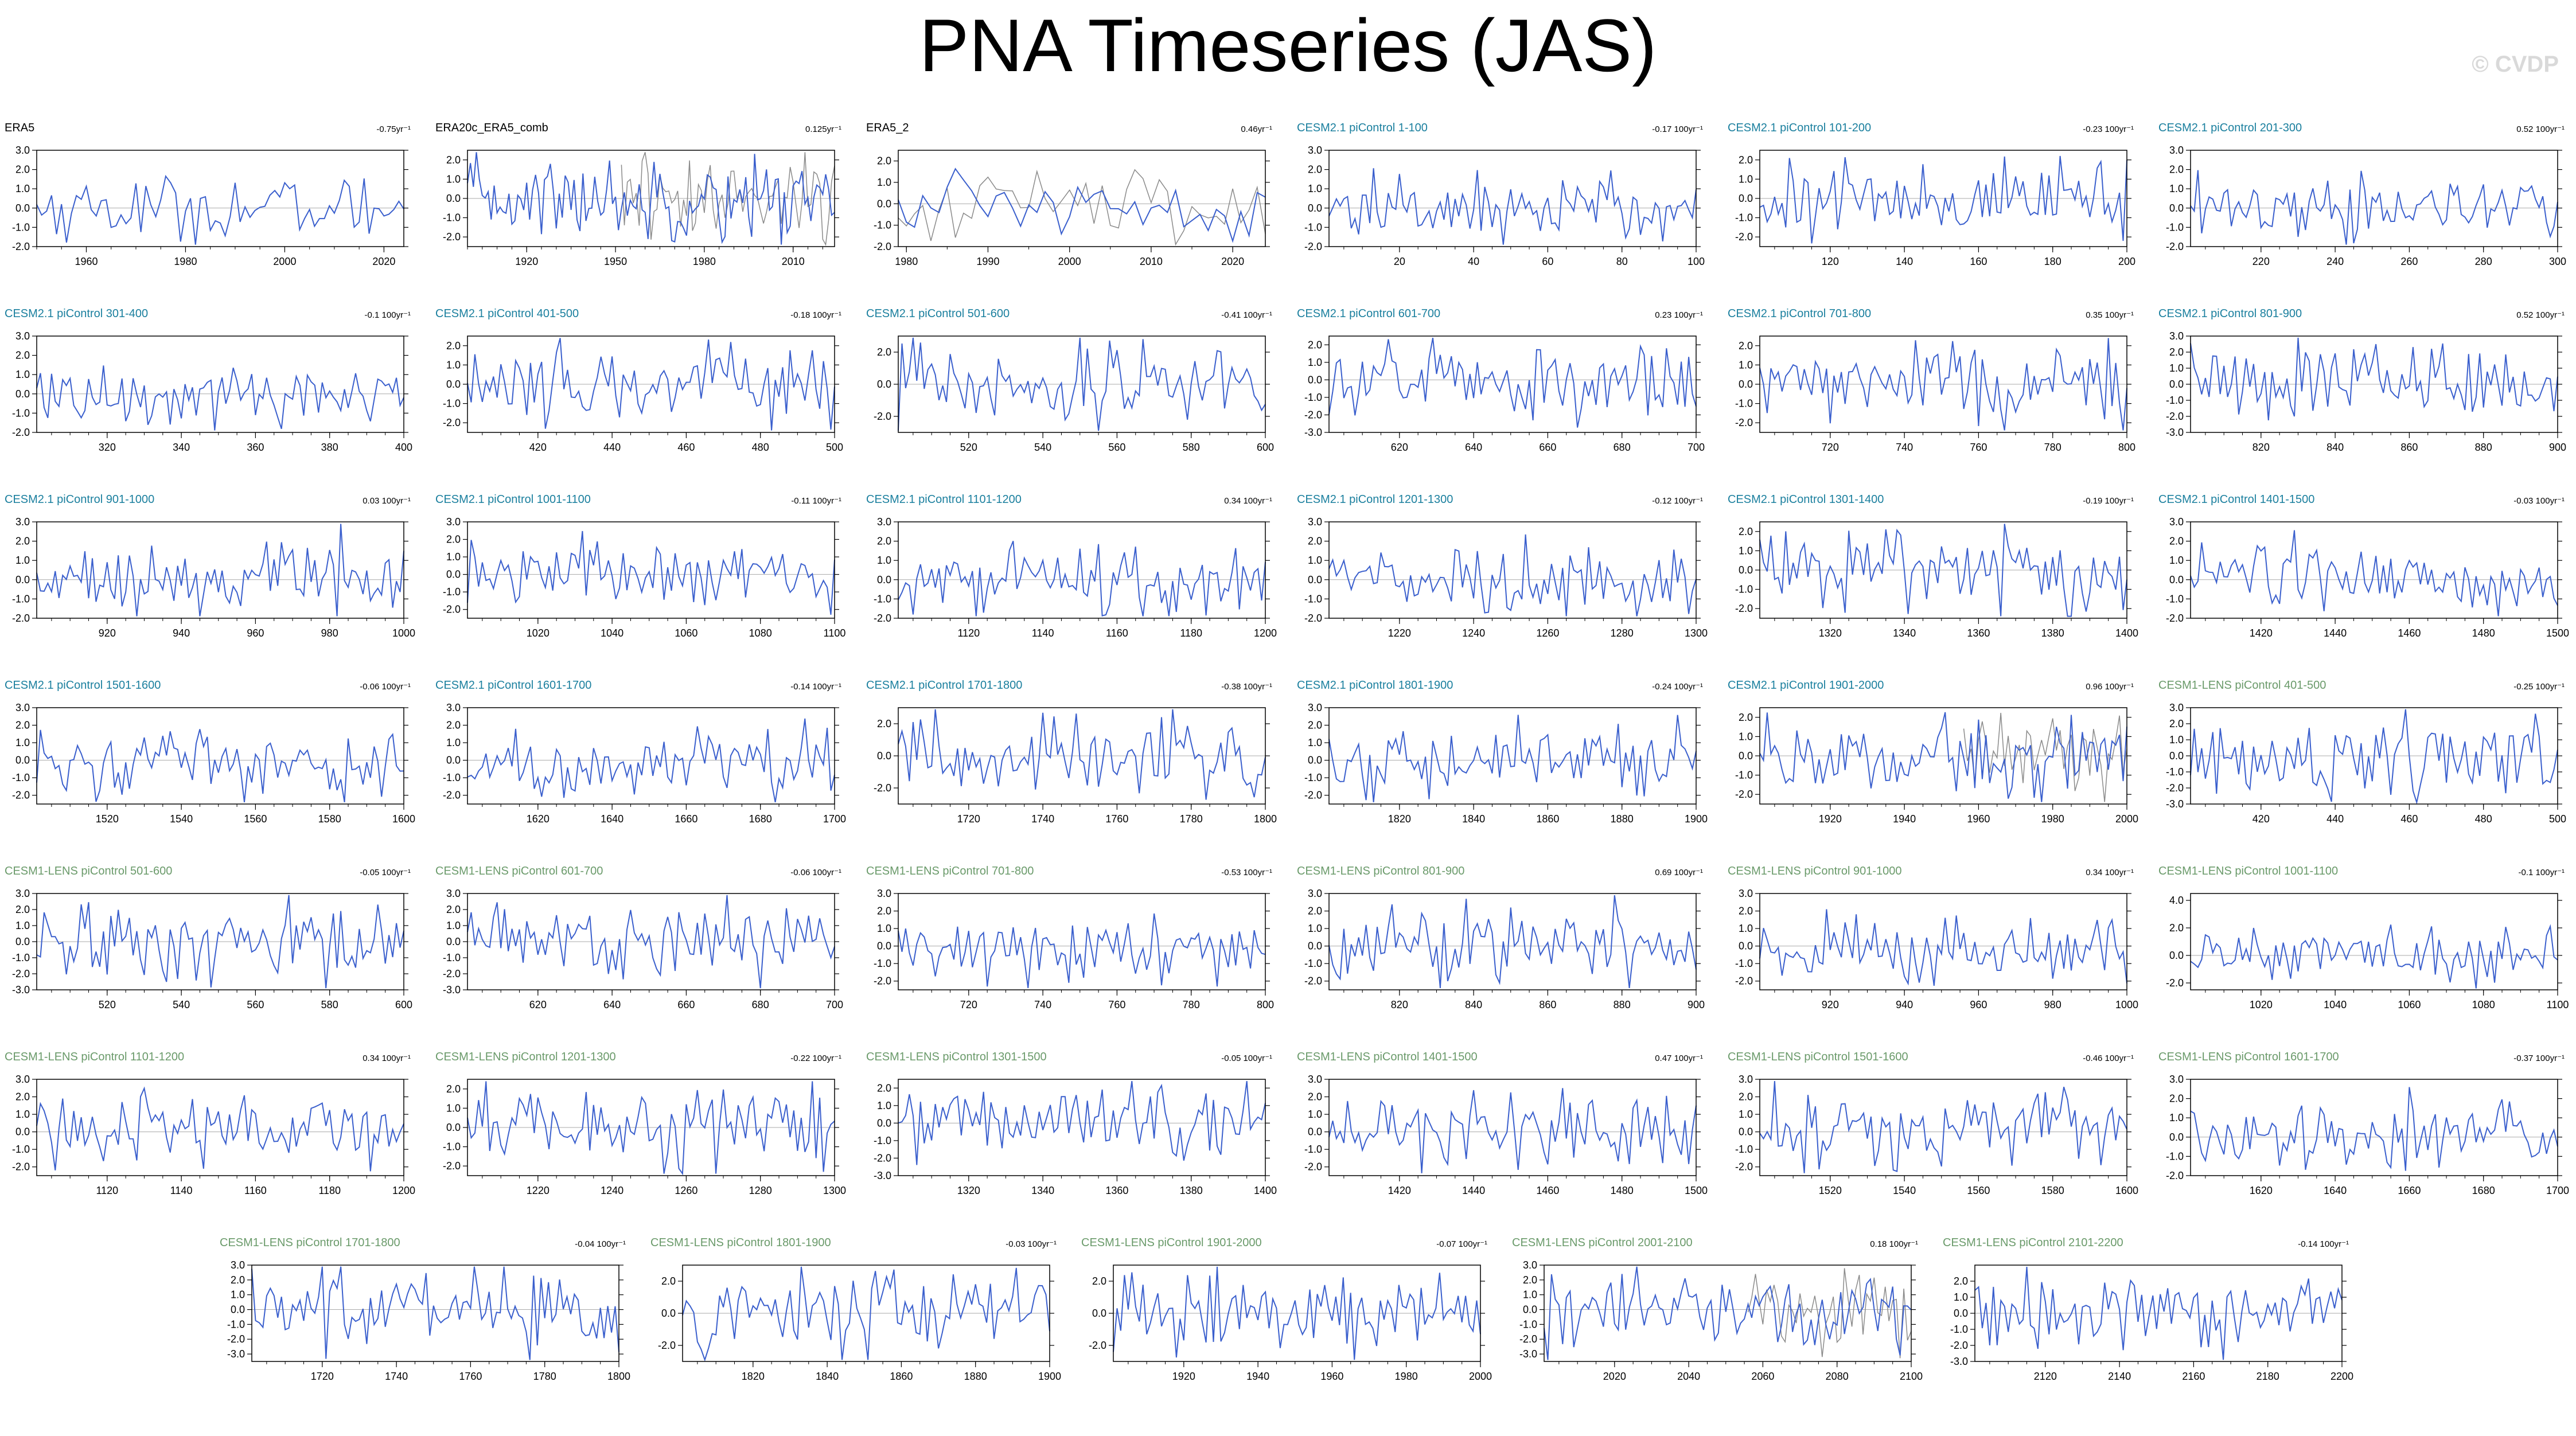 Image resolution: width=2576 pixels, height=1436 pixels. What do you see at coordinates (2558, 1190) in the screenshot?
I see `x-tick-label: 1700` at bounding box center [2558, 1190].